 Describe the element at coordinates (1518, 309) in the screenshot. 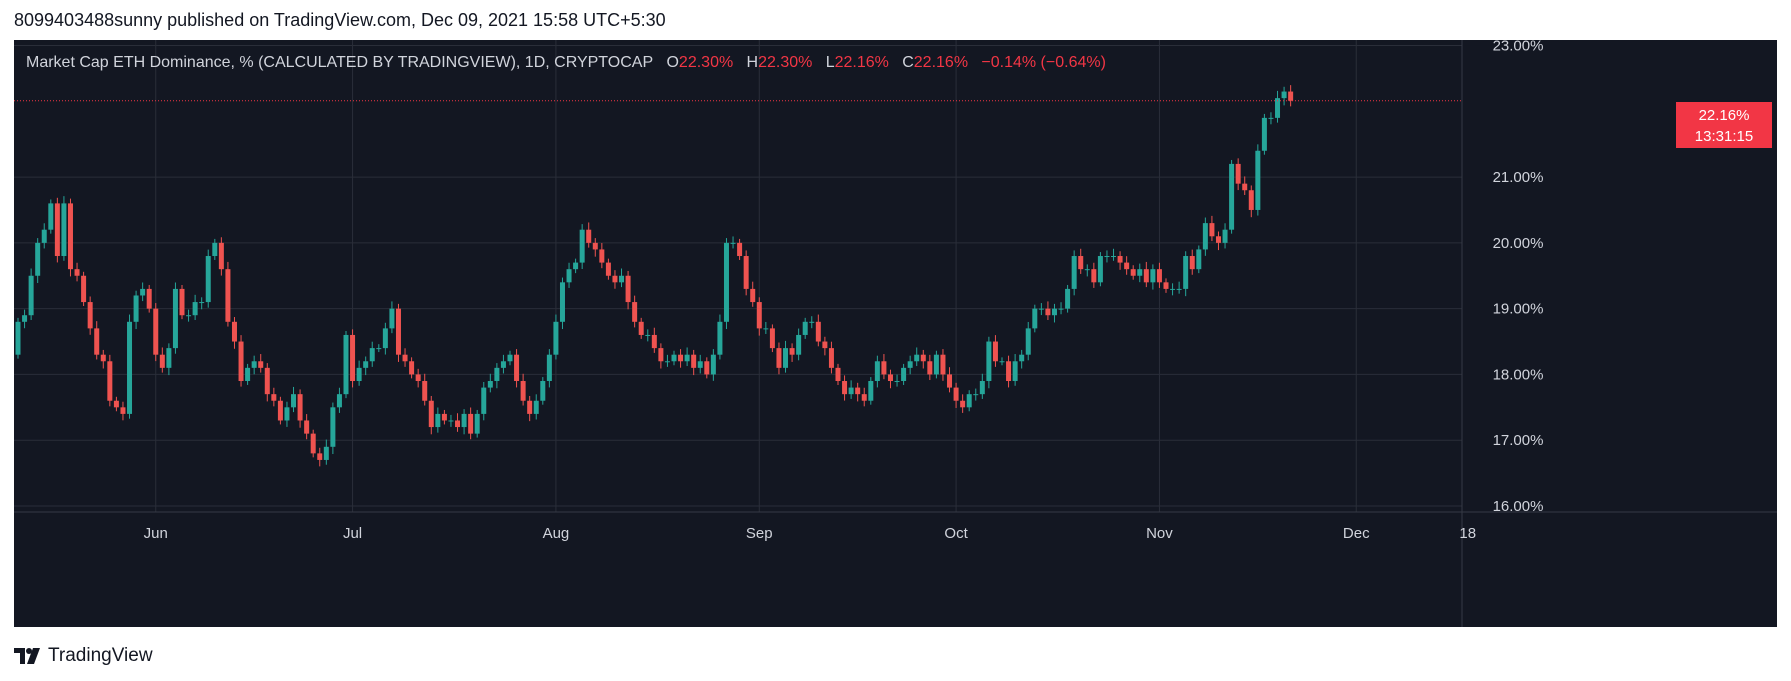

I see `y-tick-label: 19.00%` at that location.